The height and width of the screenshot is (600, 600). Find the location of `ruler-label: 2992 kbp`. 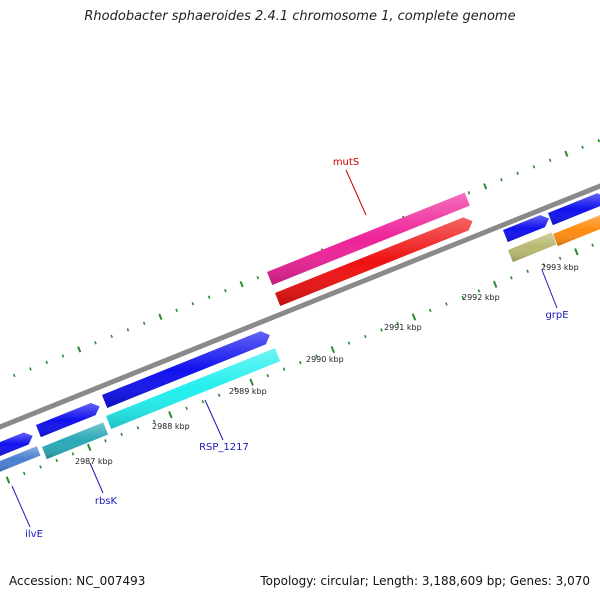

ruler-label: 2992 kbp is located at coordinates (481, 297).